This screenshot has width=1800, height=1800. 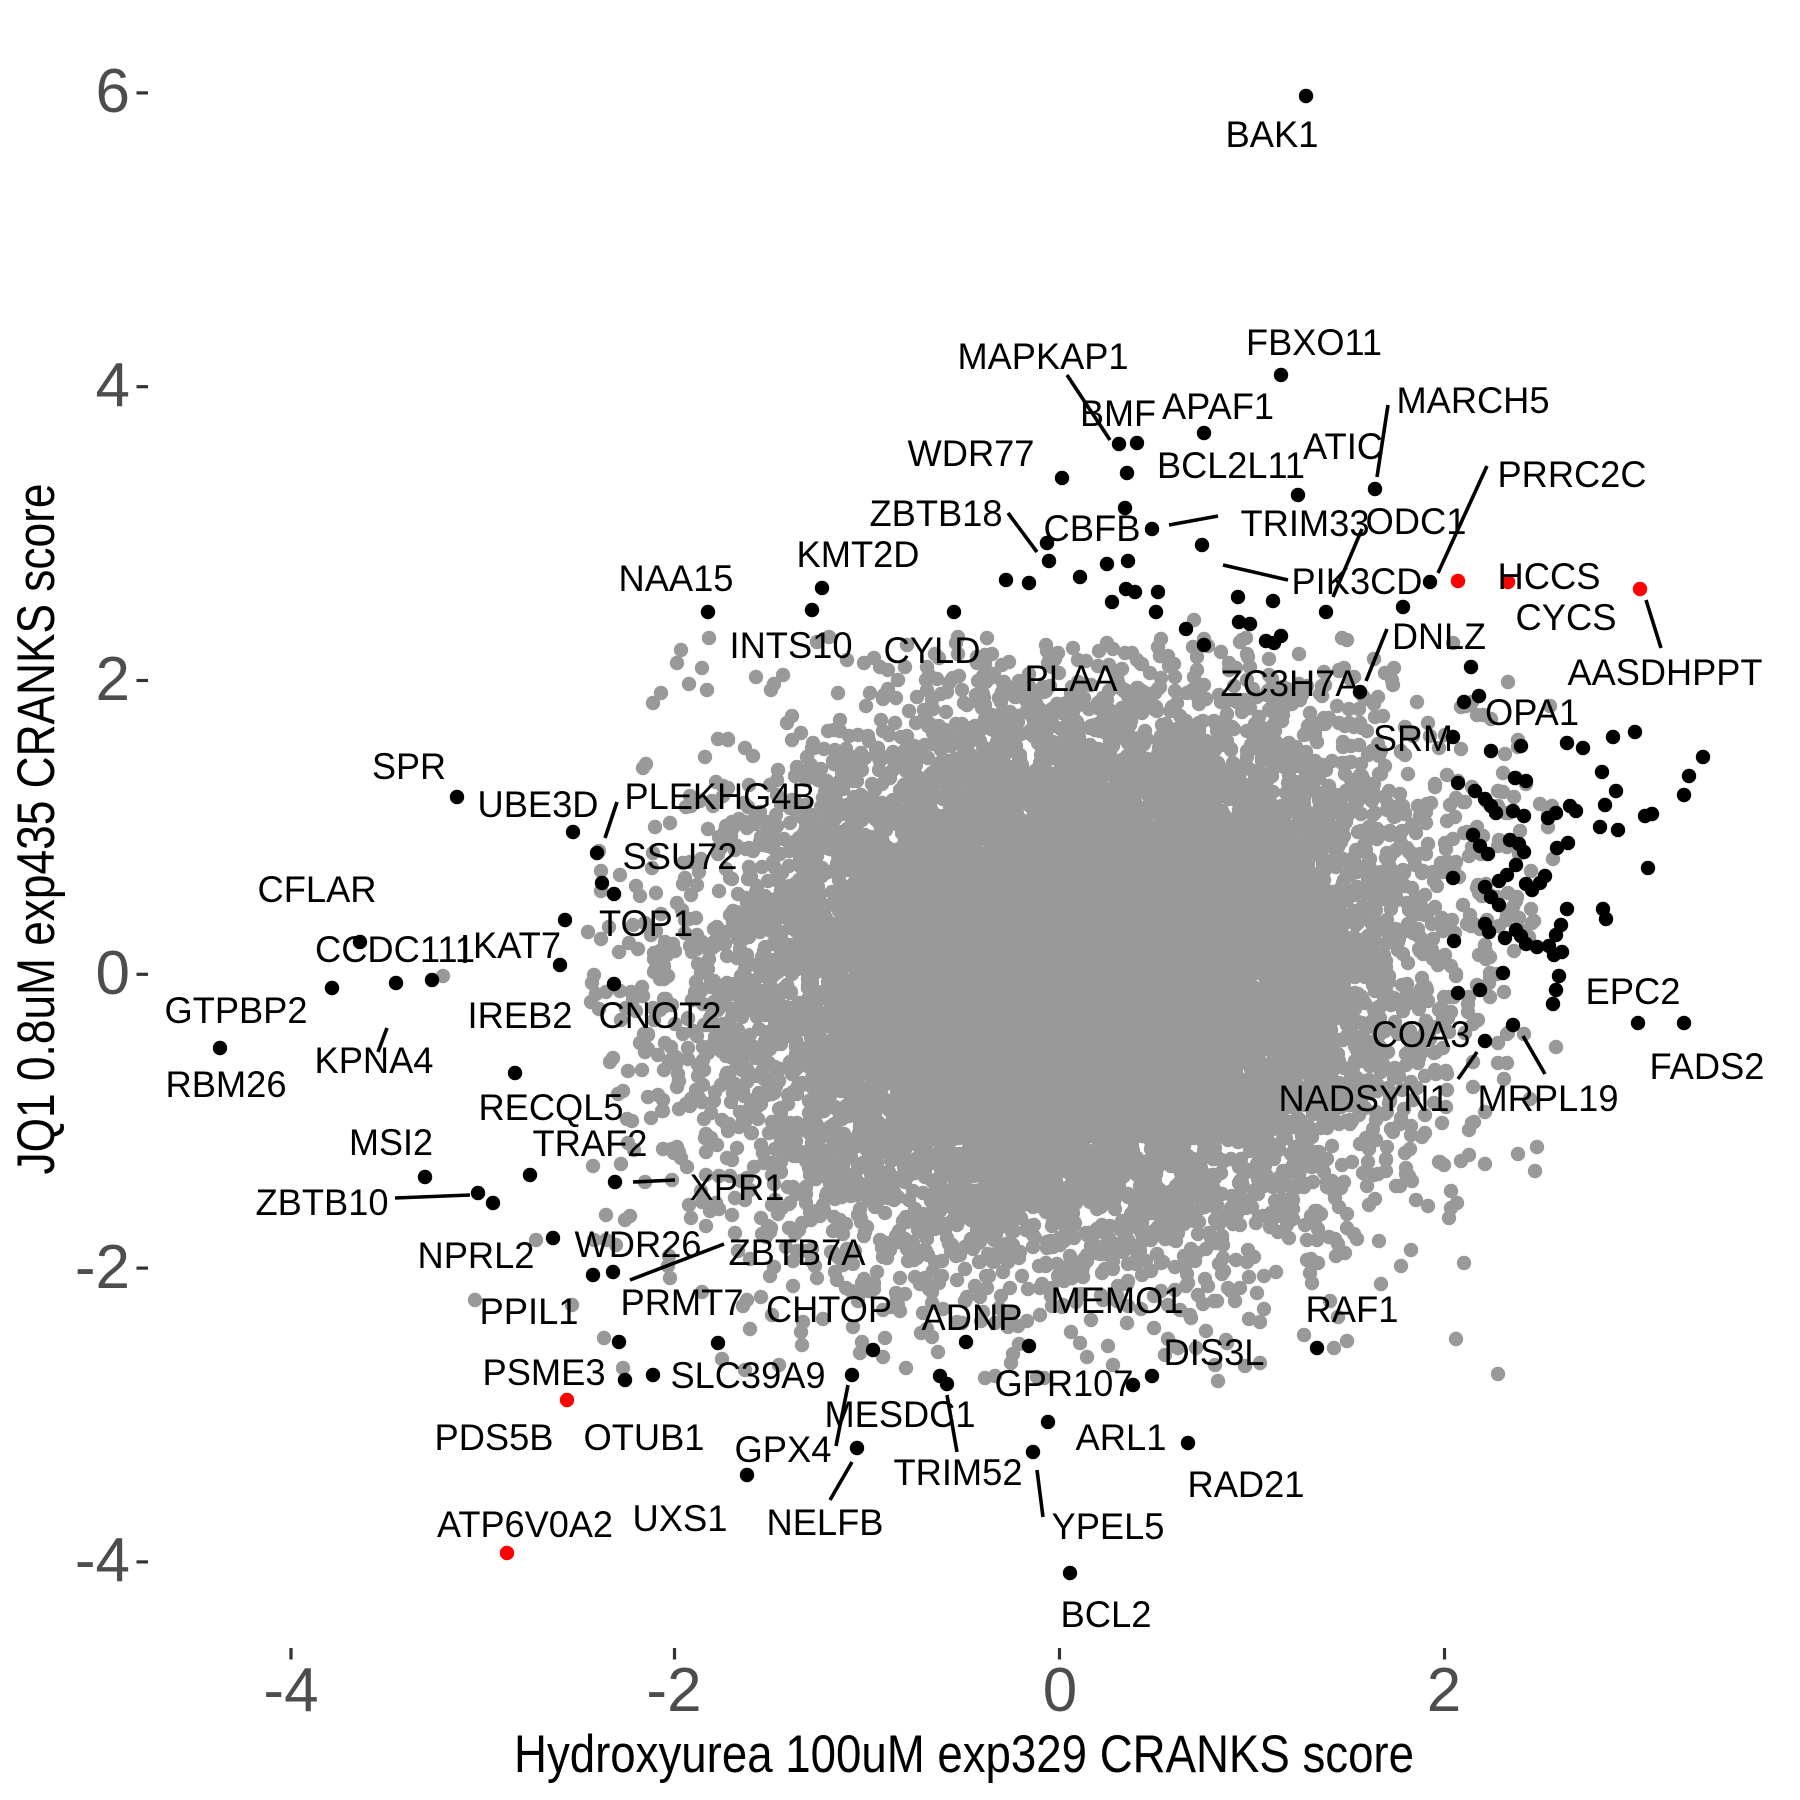 I want to click on svg-text: IREB2, so click(x=520, y=1015).